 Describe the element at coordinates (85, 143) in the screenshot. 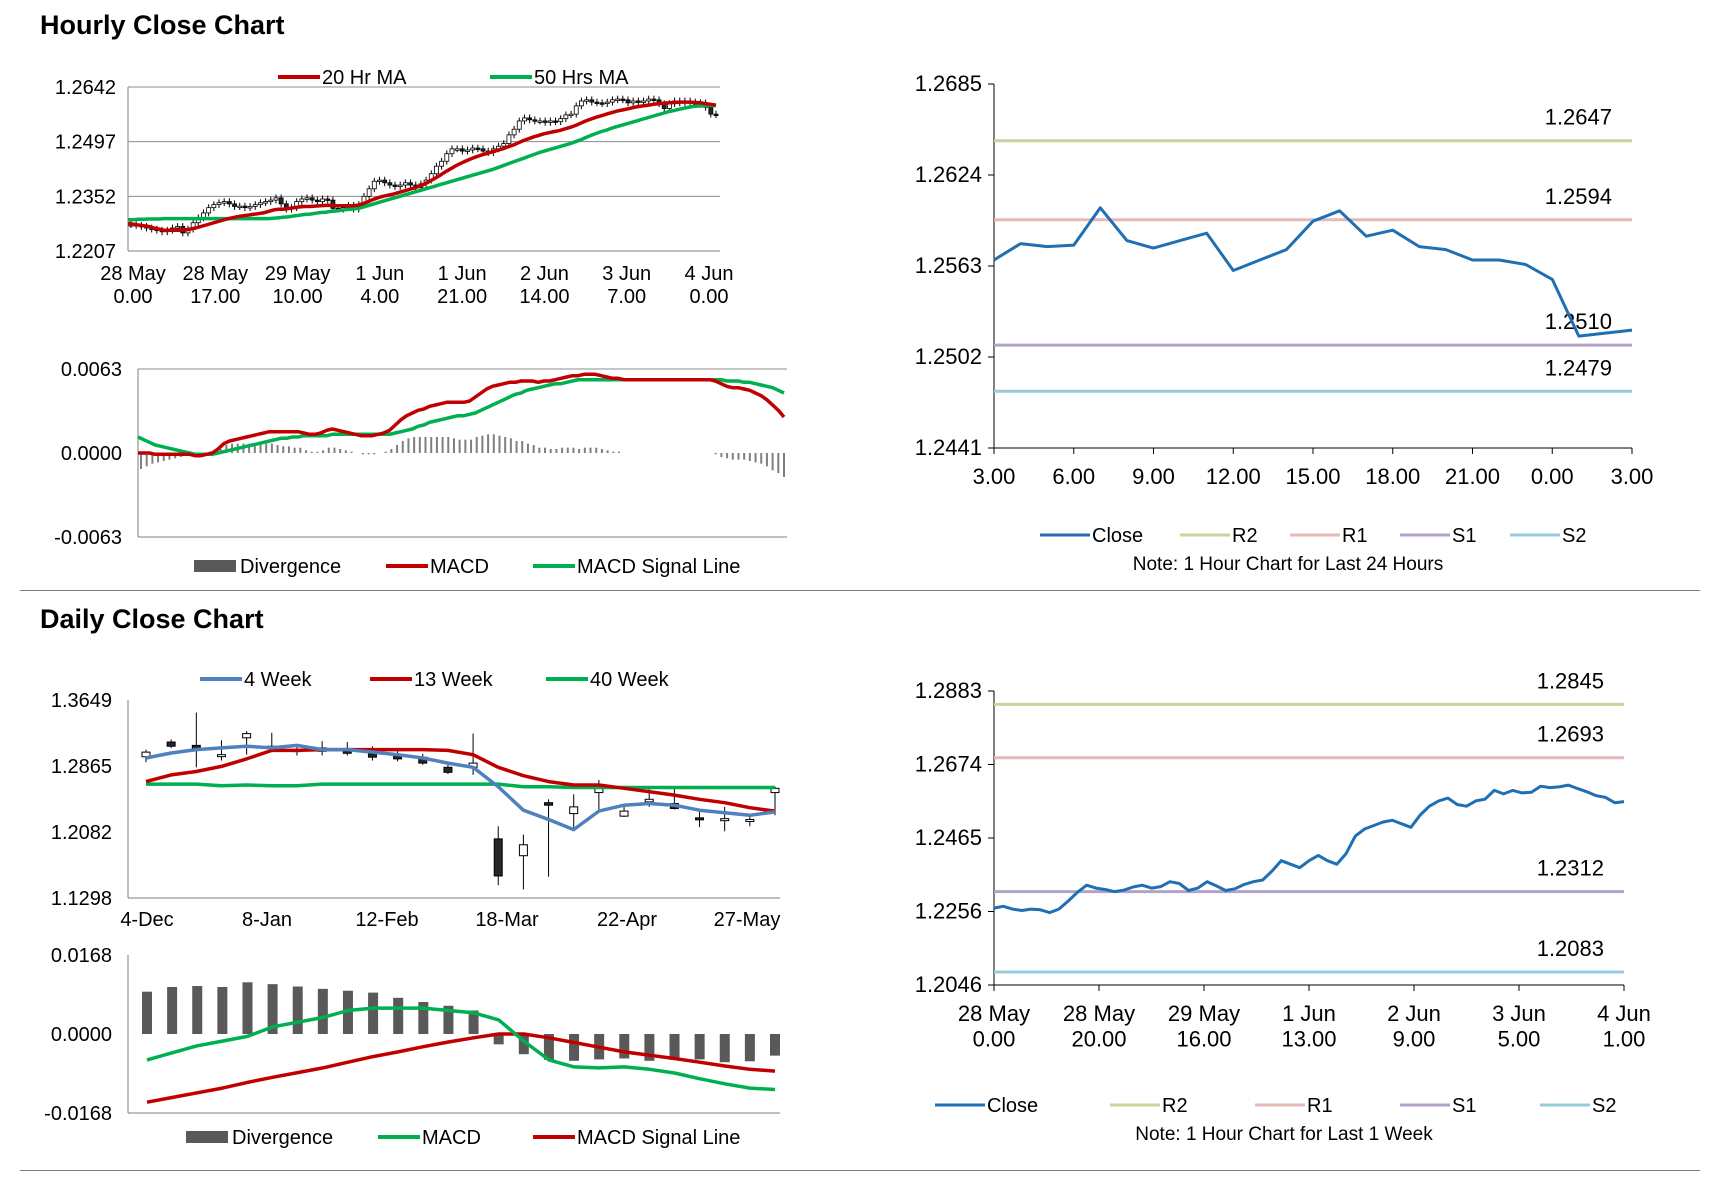

I see `hourly-price-y-tick-label: 1.2497` at that location.